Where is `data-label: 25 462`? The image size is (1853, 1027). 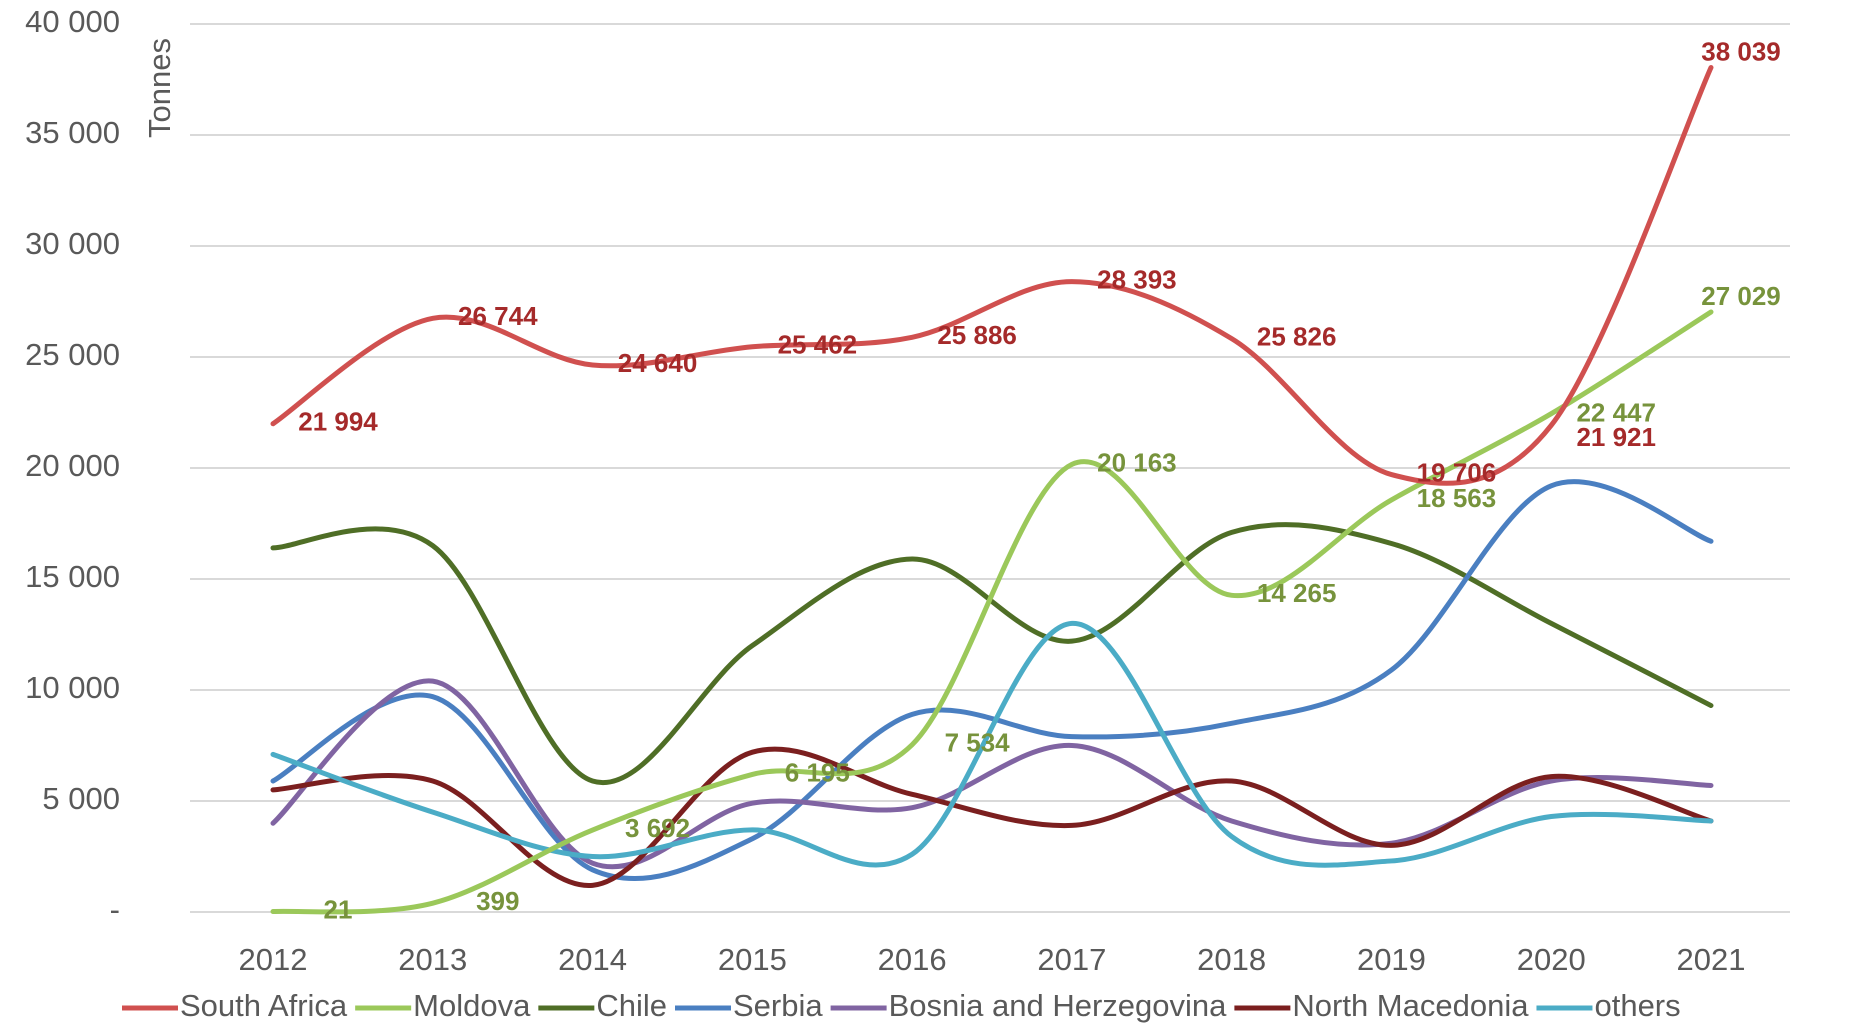
data-label: 25 462 is located at coordinates (818, 345).